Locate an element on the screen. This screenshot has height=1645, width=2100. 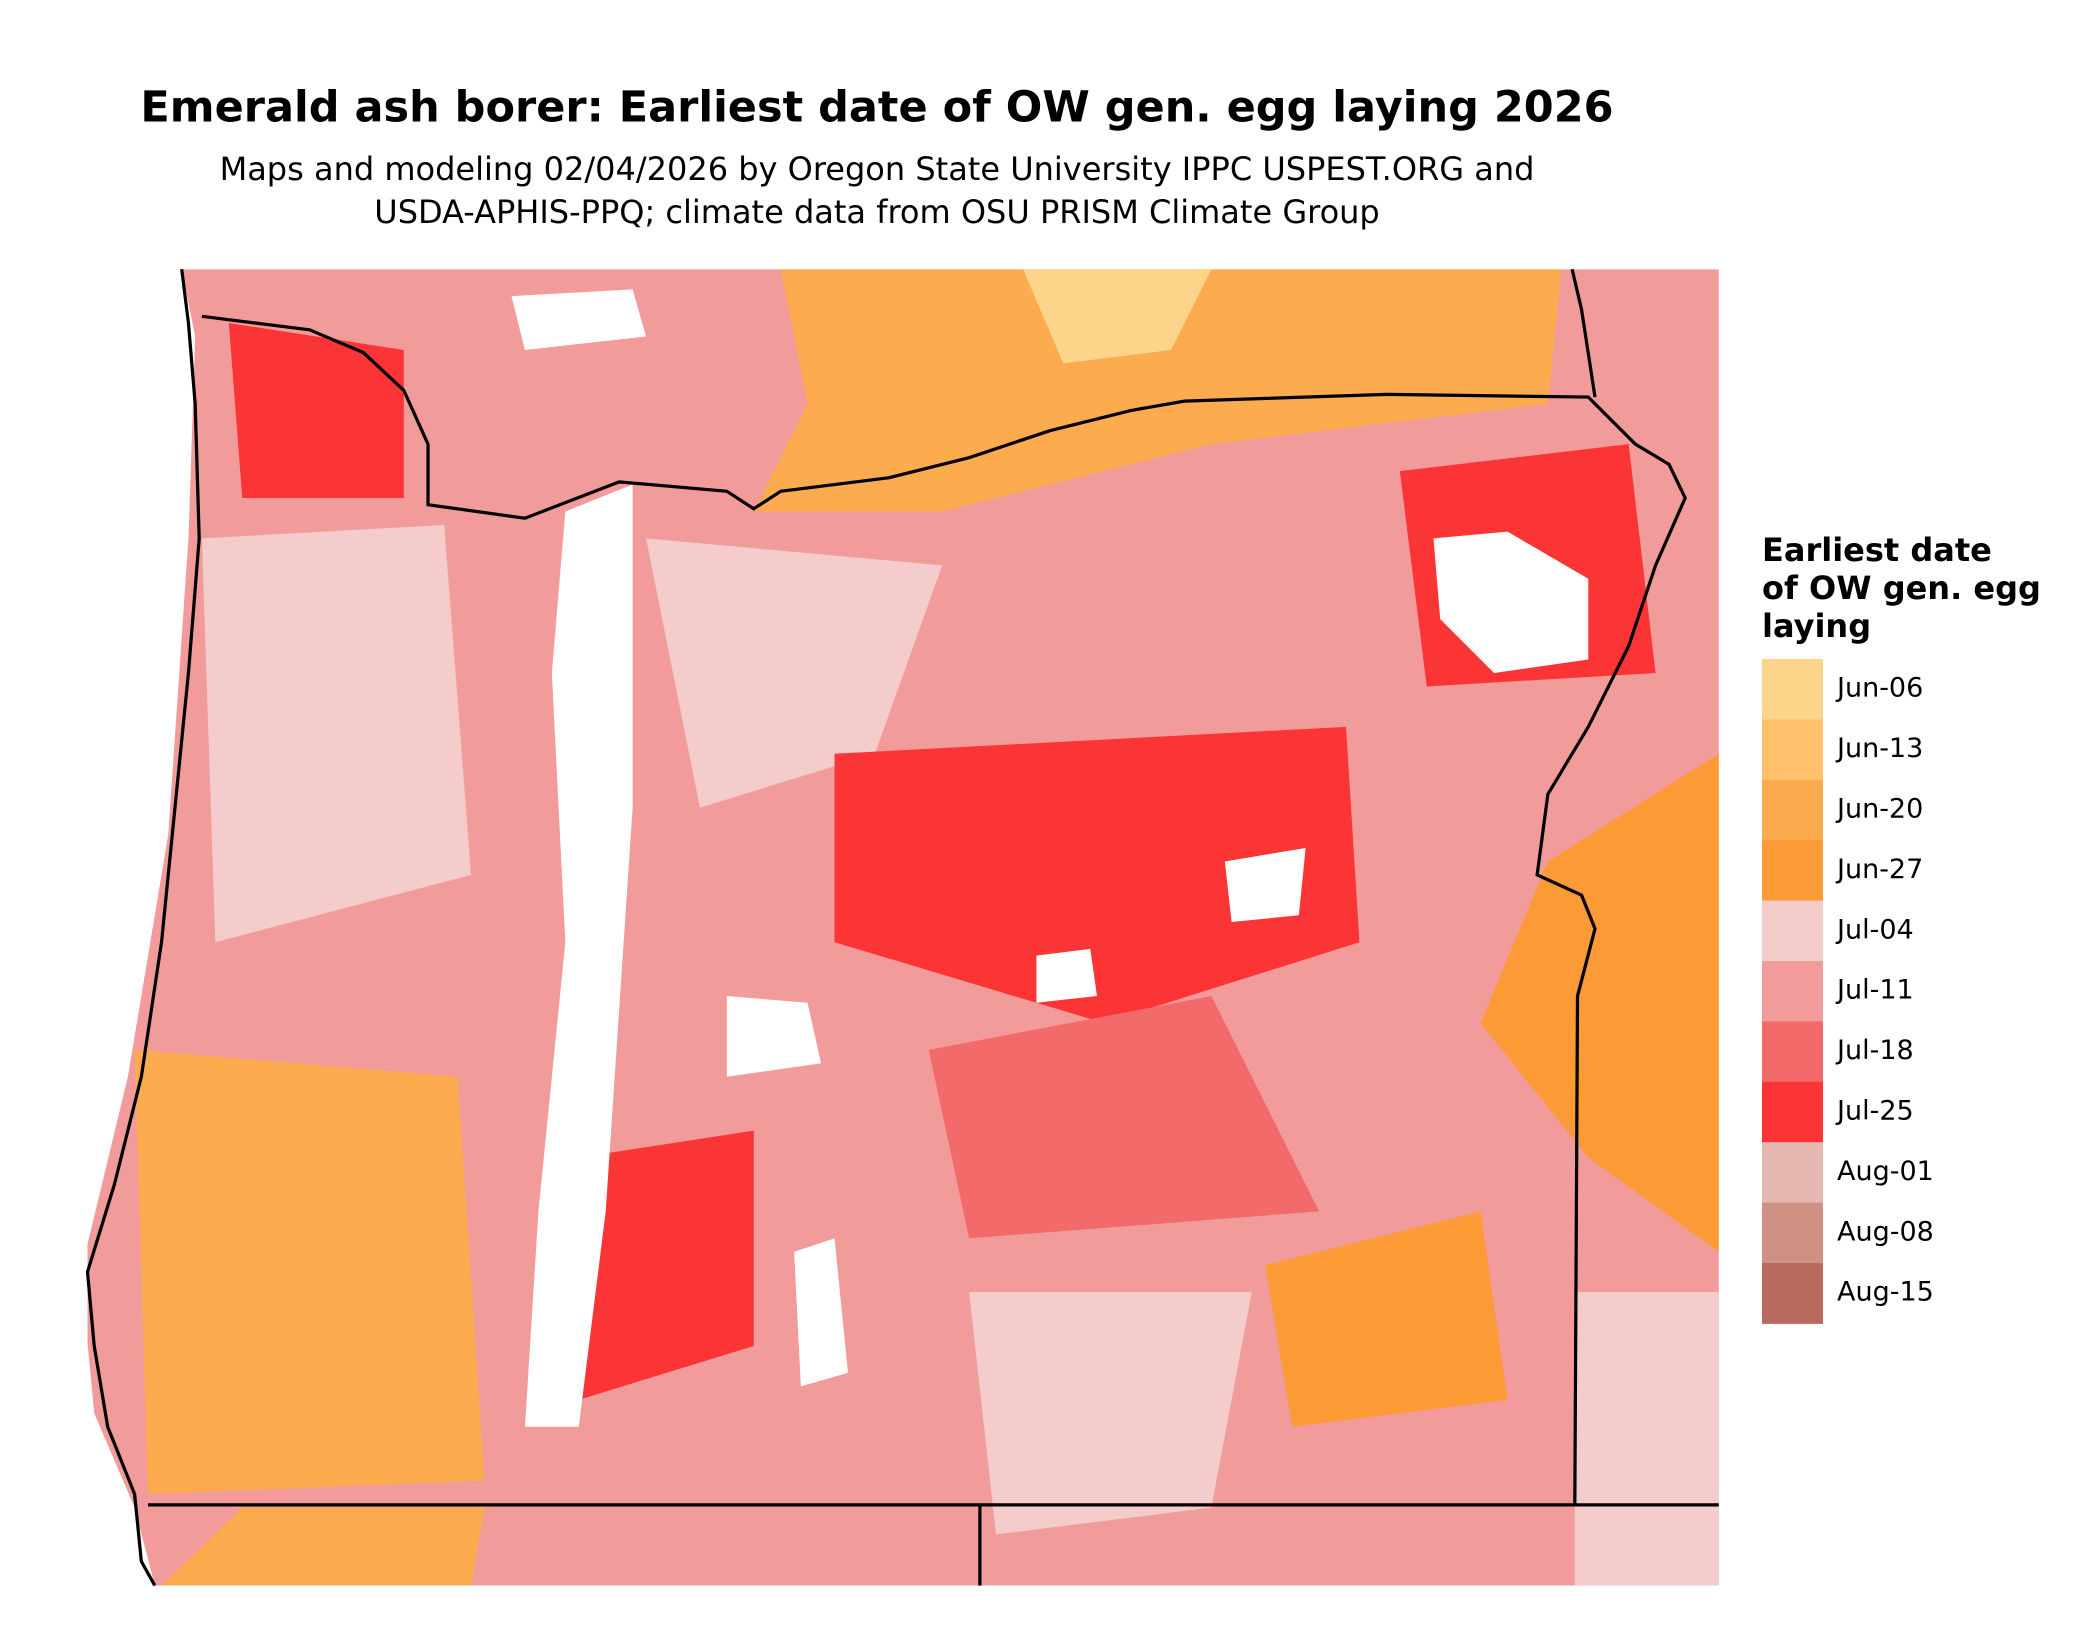
legend-label: Jul-04 is located at coordinates (1874, 929).